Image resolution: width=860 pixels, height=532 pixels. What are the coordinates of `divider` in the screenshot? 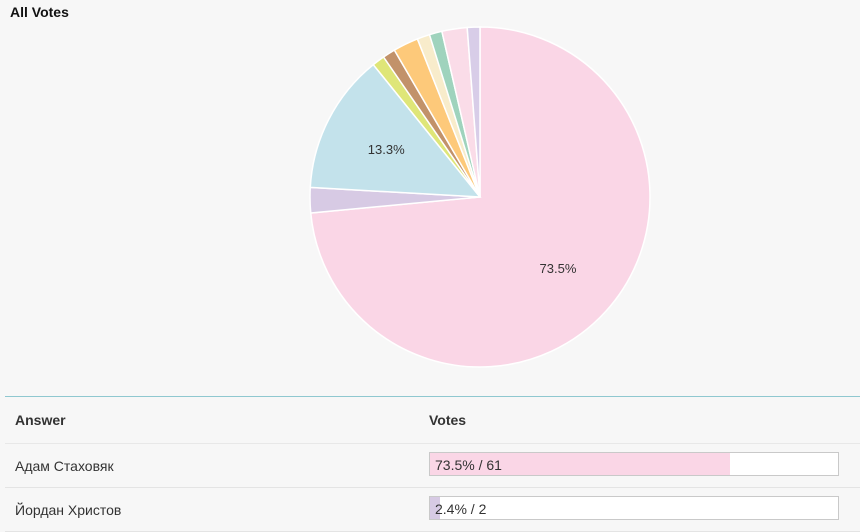 It's located at (432, 396).